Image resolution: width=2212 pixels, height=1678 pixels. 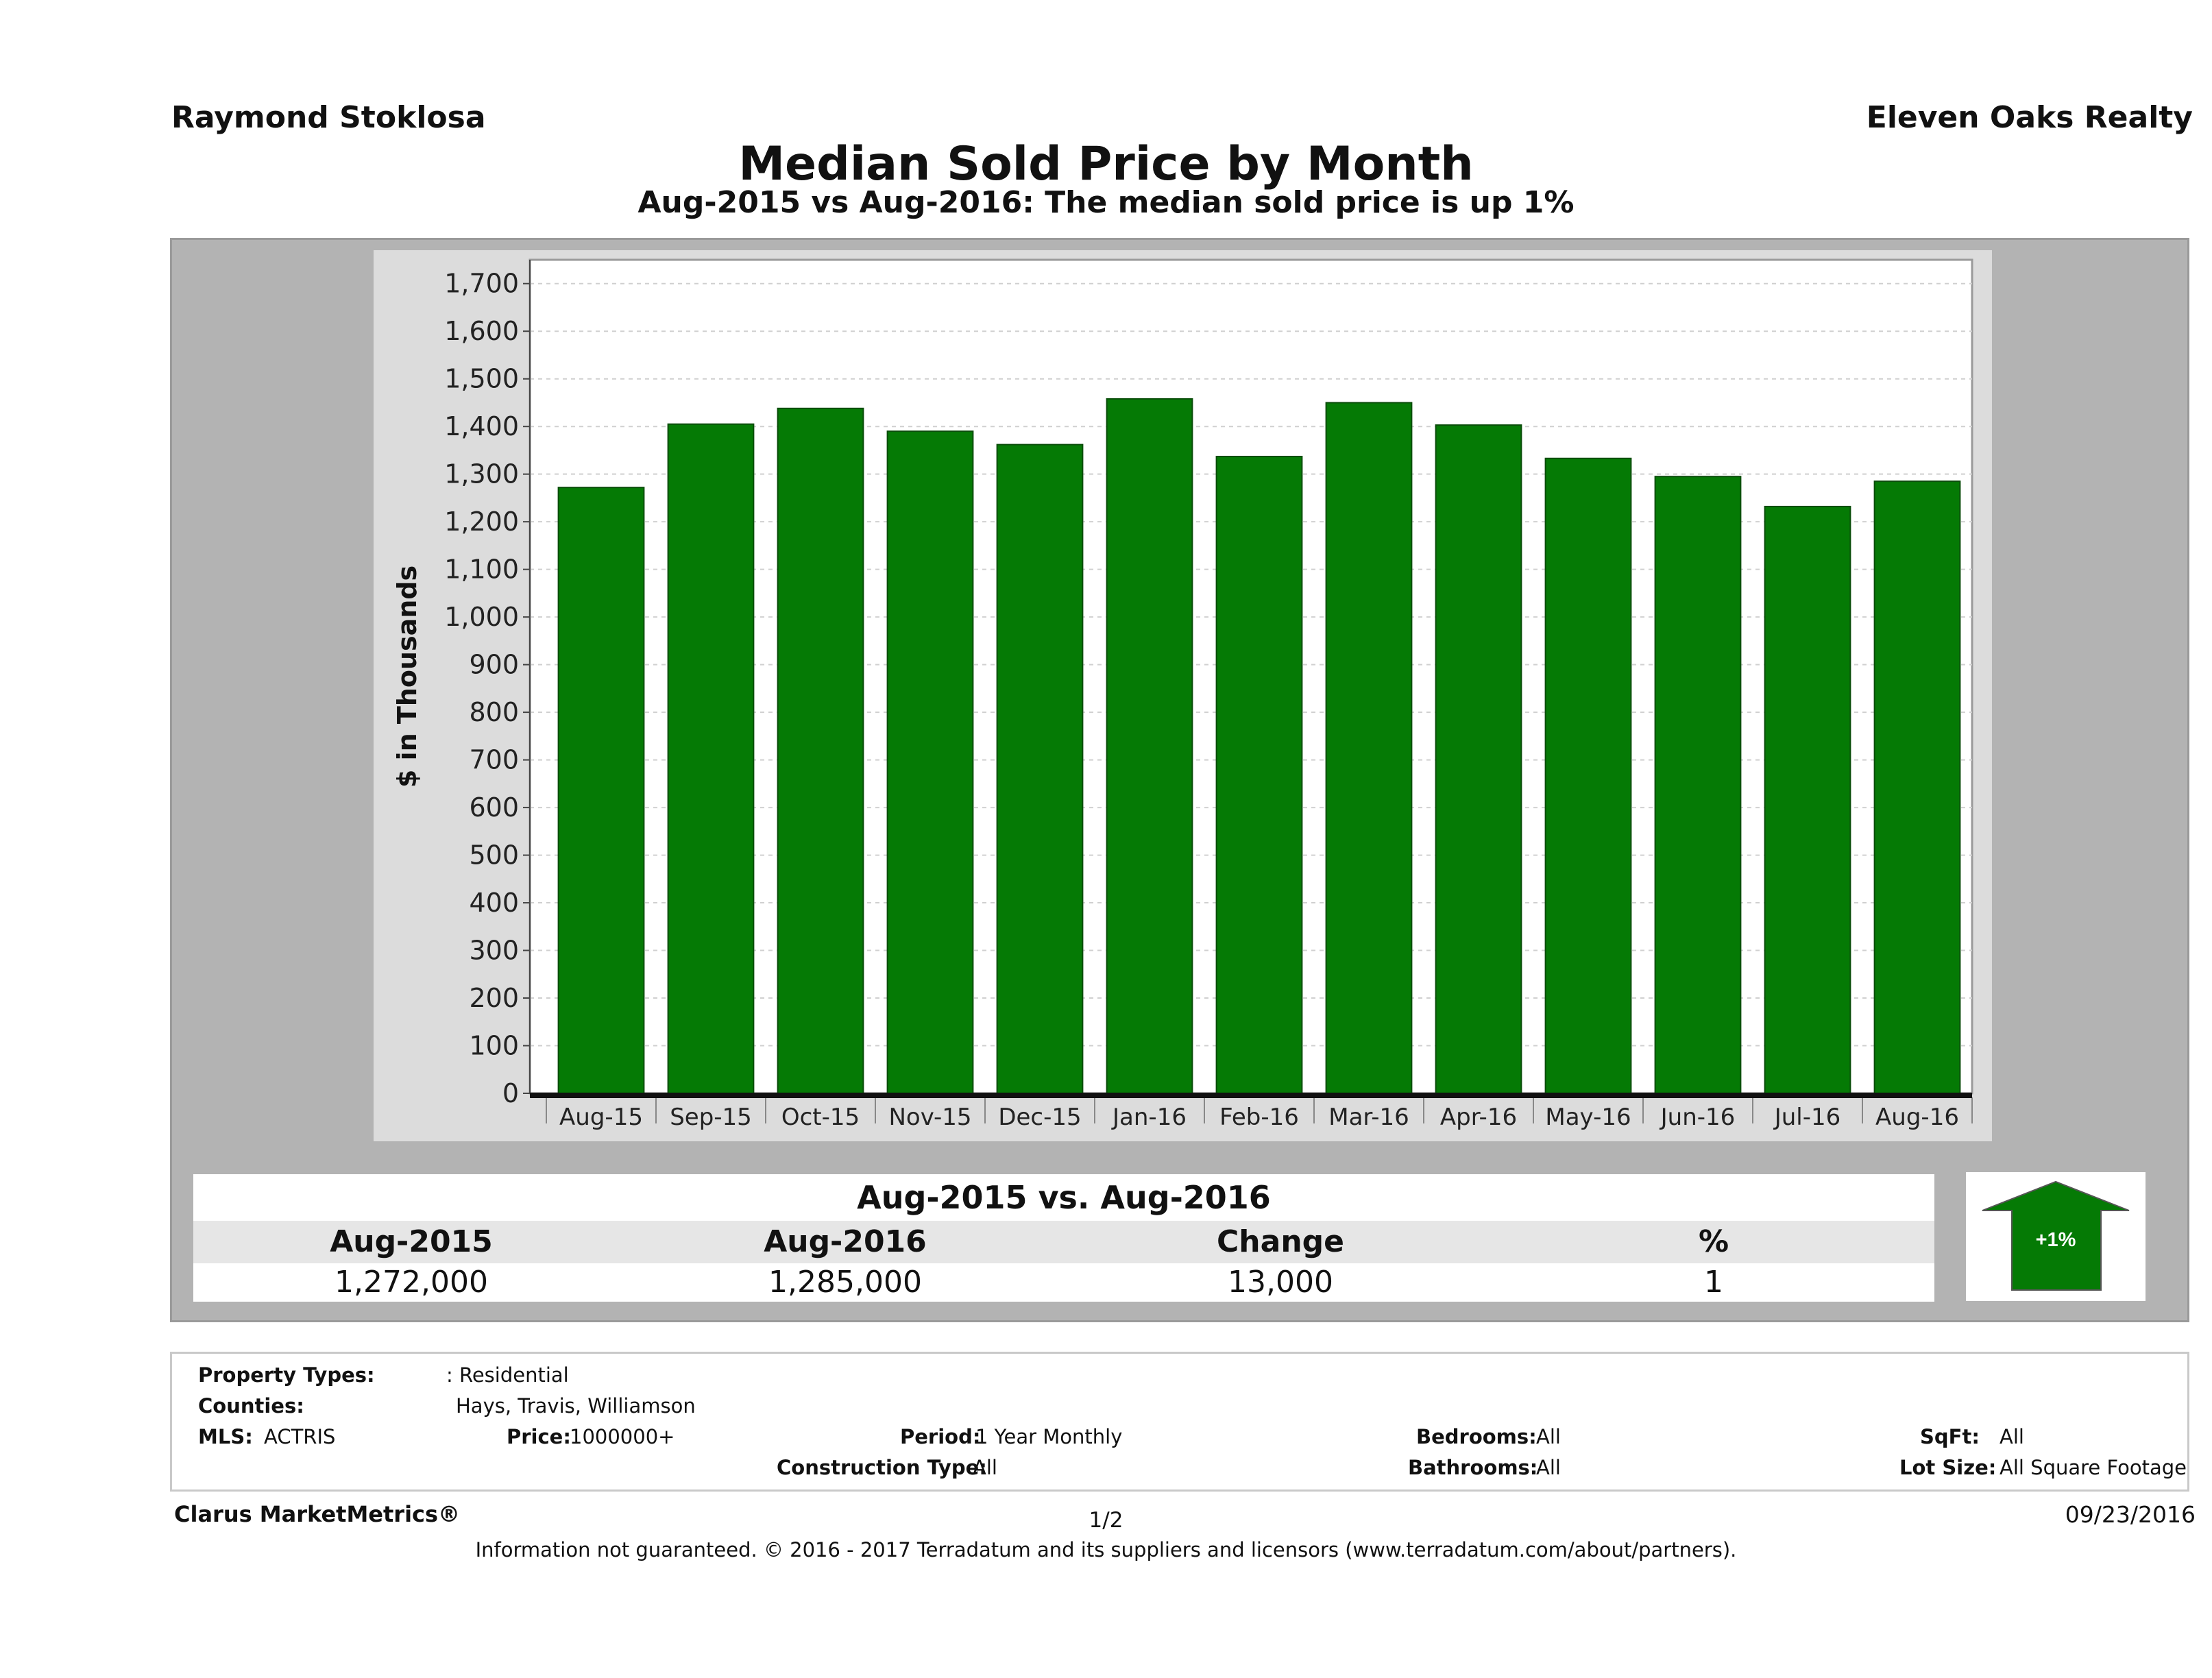 I want to click on bathrooms-value: All, so click(x=1549, y=1467).